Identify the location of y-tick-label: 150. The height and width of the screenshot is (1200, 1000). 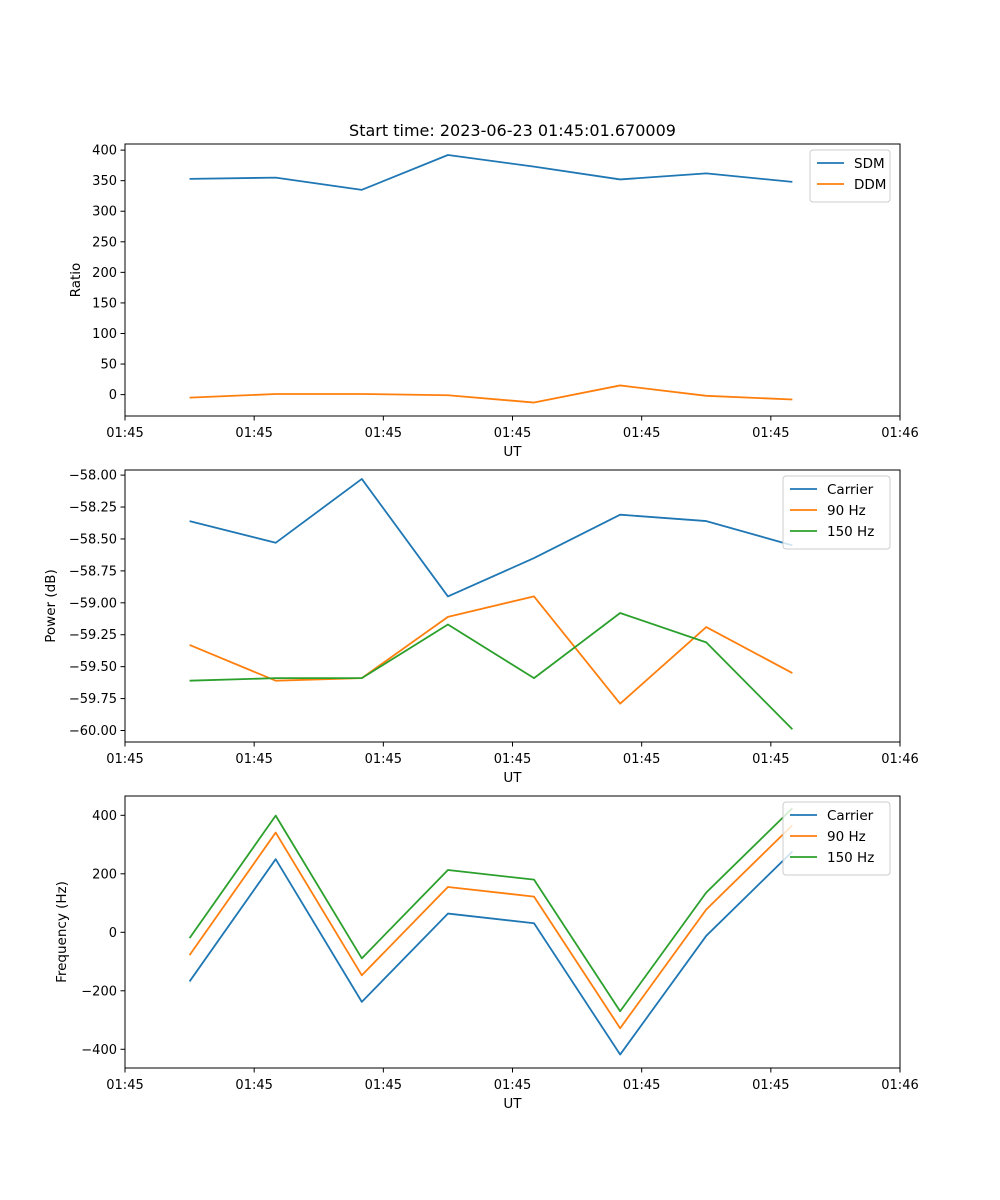
(104, 303).